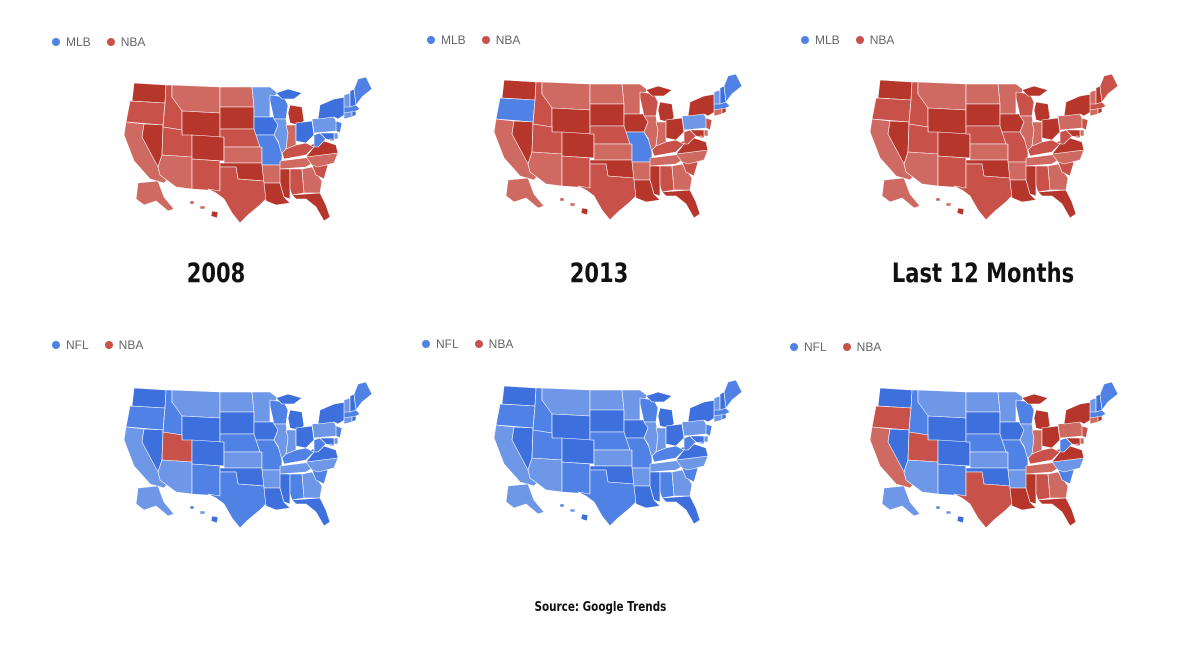 This screenshot has height=649, width=1200. Describe the element at coordinates (103, 42) in the screenshot. I see `legend-panel-1: MLB NBA` at that location.